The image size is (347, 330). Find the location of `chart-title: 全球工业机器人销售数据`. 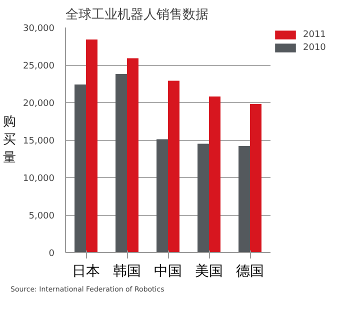

chart-title: 全球工业机器人销售数据 is located at coordinates (137, 15).